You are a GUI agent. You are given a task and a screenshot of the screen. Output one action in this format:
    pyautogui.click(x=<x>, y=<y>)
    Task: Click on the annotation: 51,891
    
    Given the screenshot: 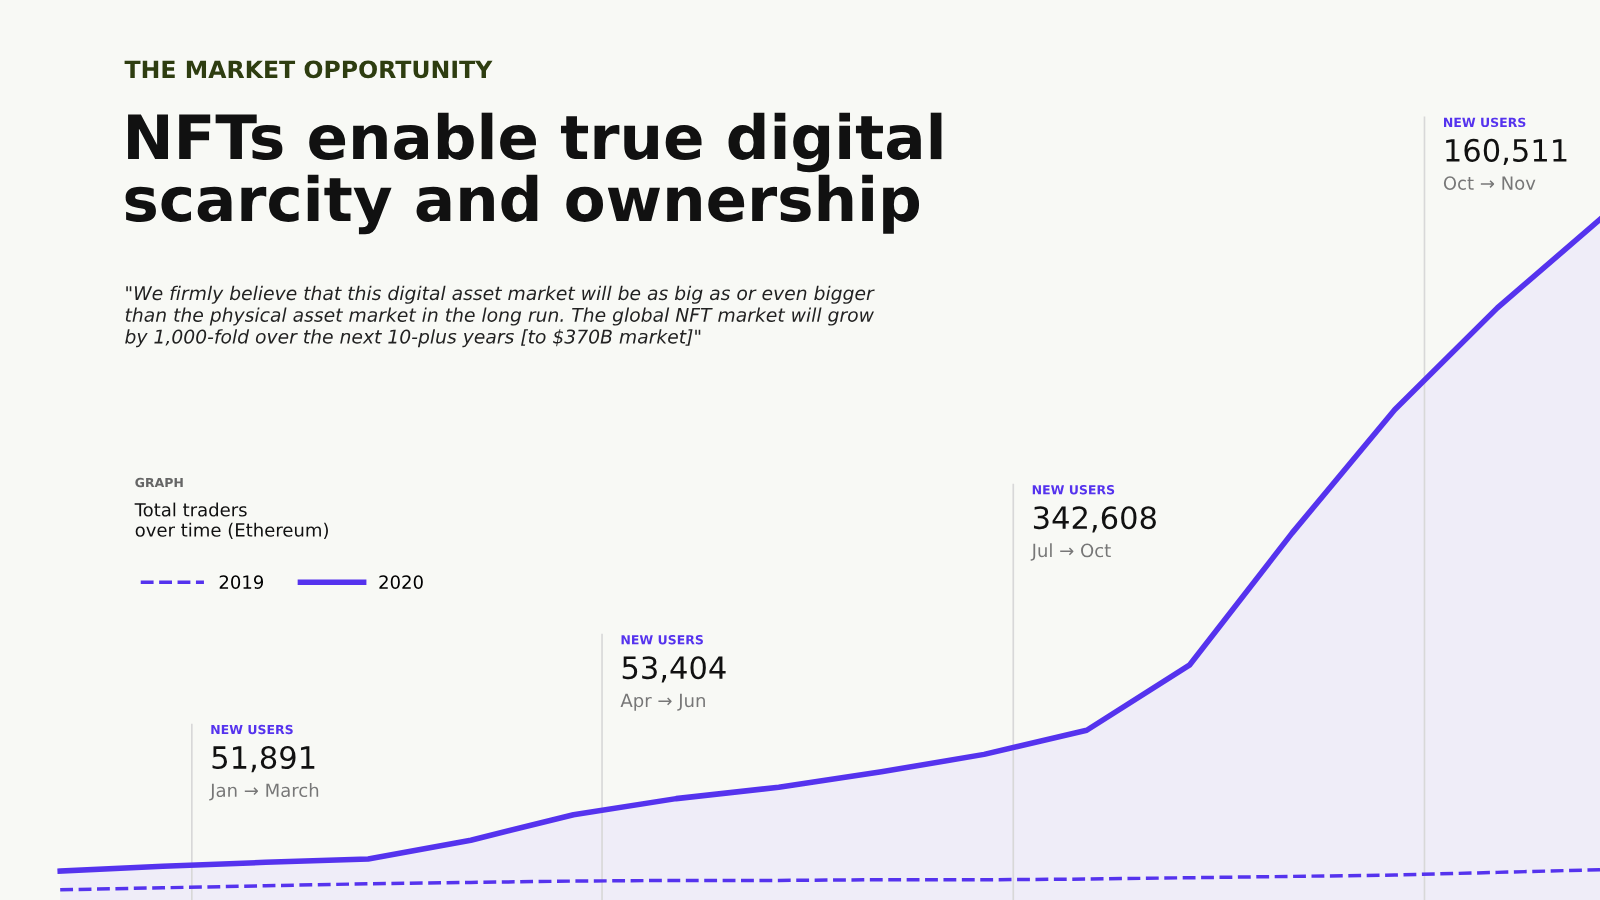 What is the action you would take?
    pyautogui.click(x=263, y=759)
    